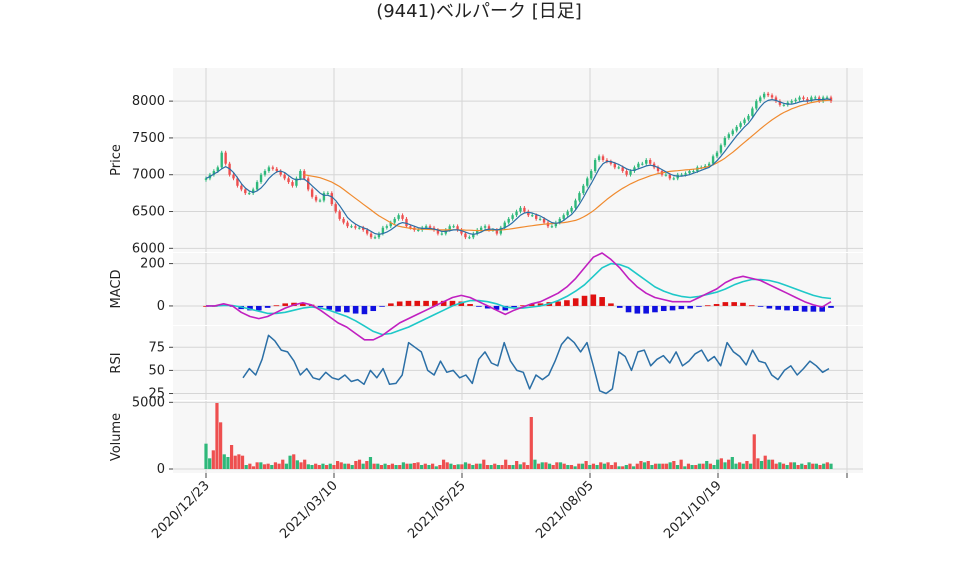  What do you see at coordinates (536, 364) in the screenshot?
I see `rsi-line` at bounding box center [536, 364].